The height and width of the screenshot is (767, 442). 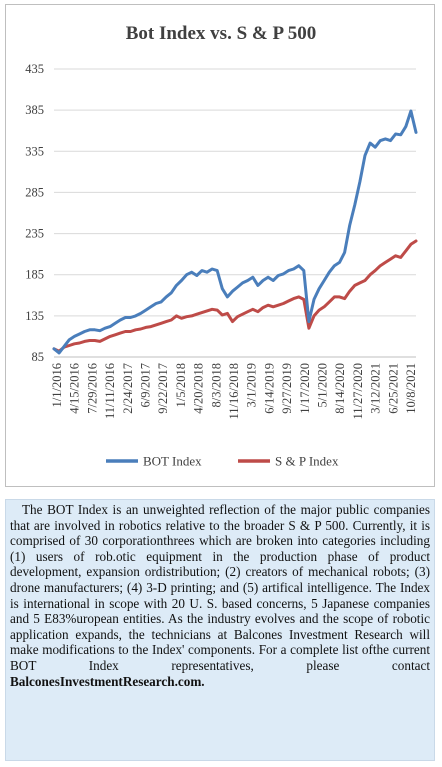 I want to click on x-tick-label: 10/8/2021, so click(x=411, y=388).